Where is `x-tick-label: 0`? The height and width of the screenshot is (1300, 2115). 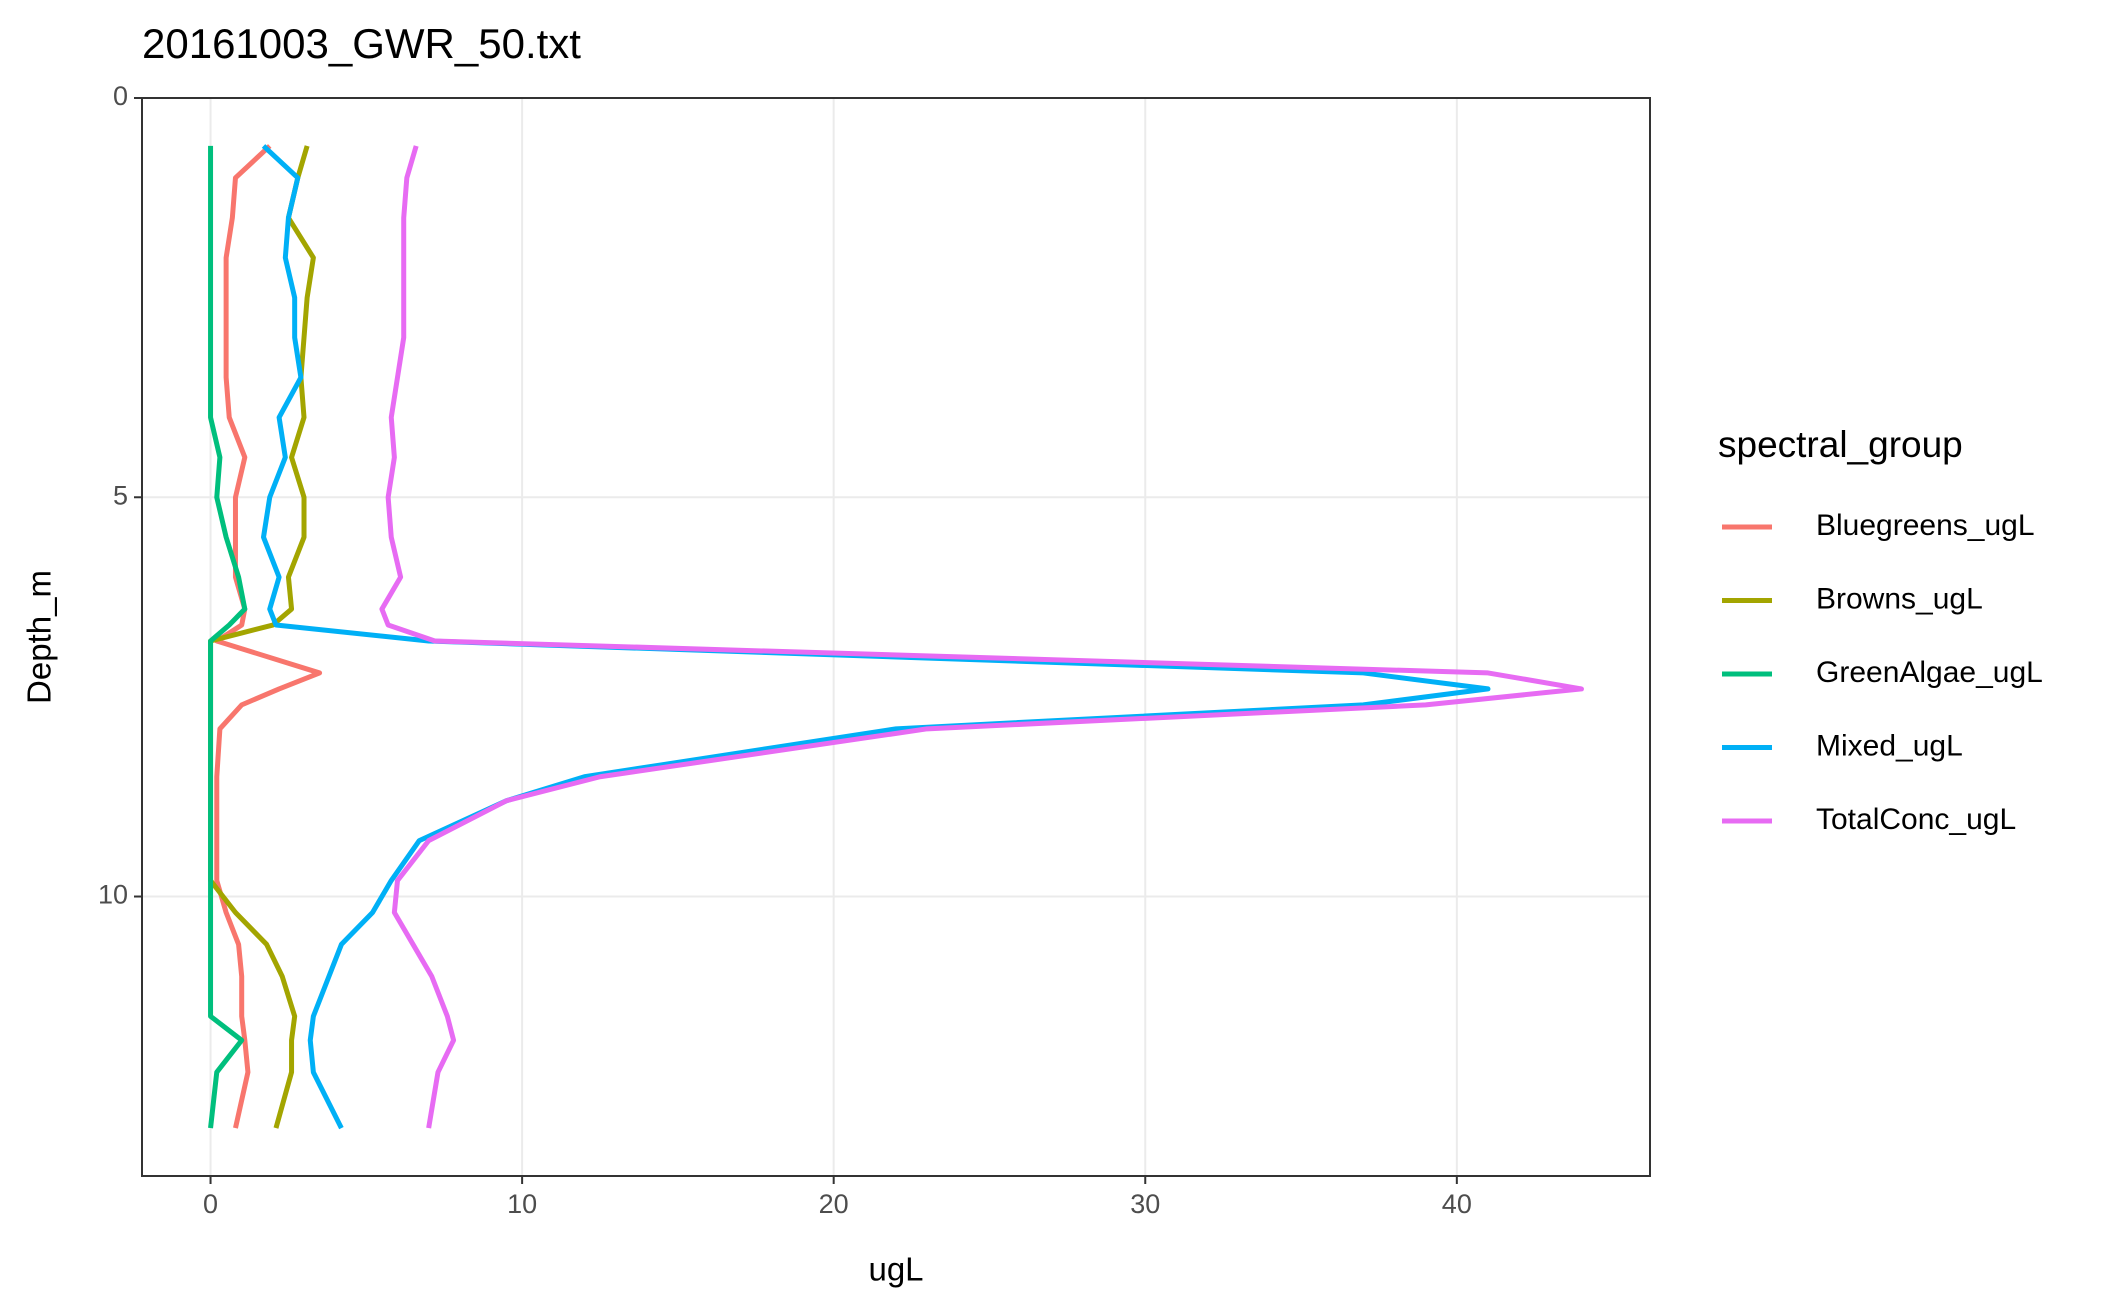
x-tick-label: 0 is located at coordinates (210, 1204).